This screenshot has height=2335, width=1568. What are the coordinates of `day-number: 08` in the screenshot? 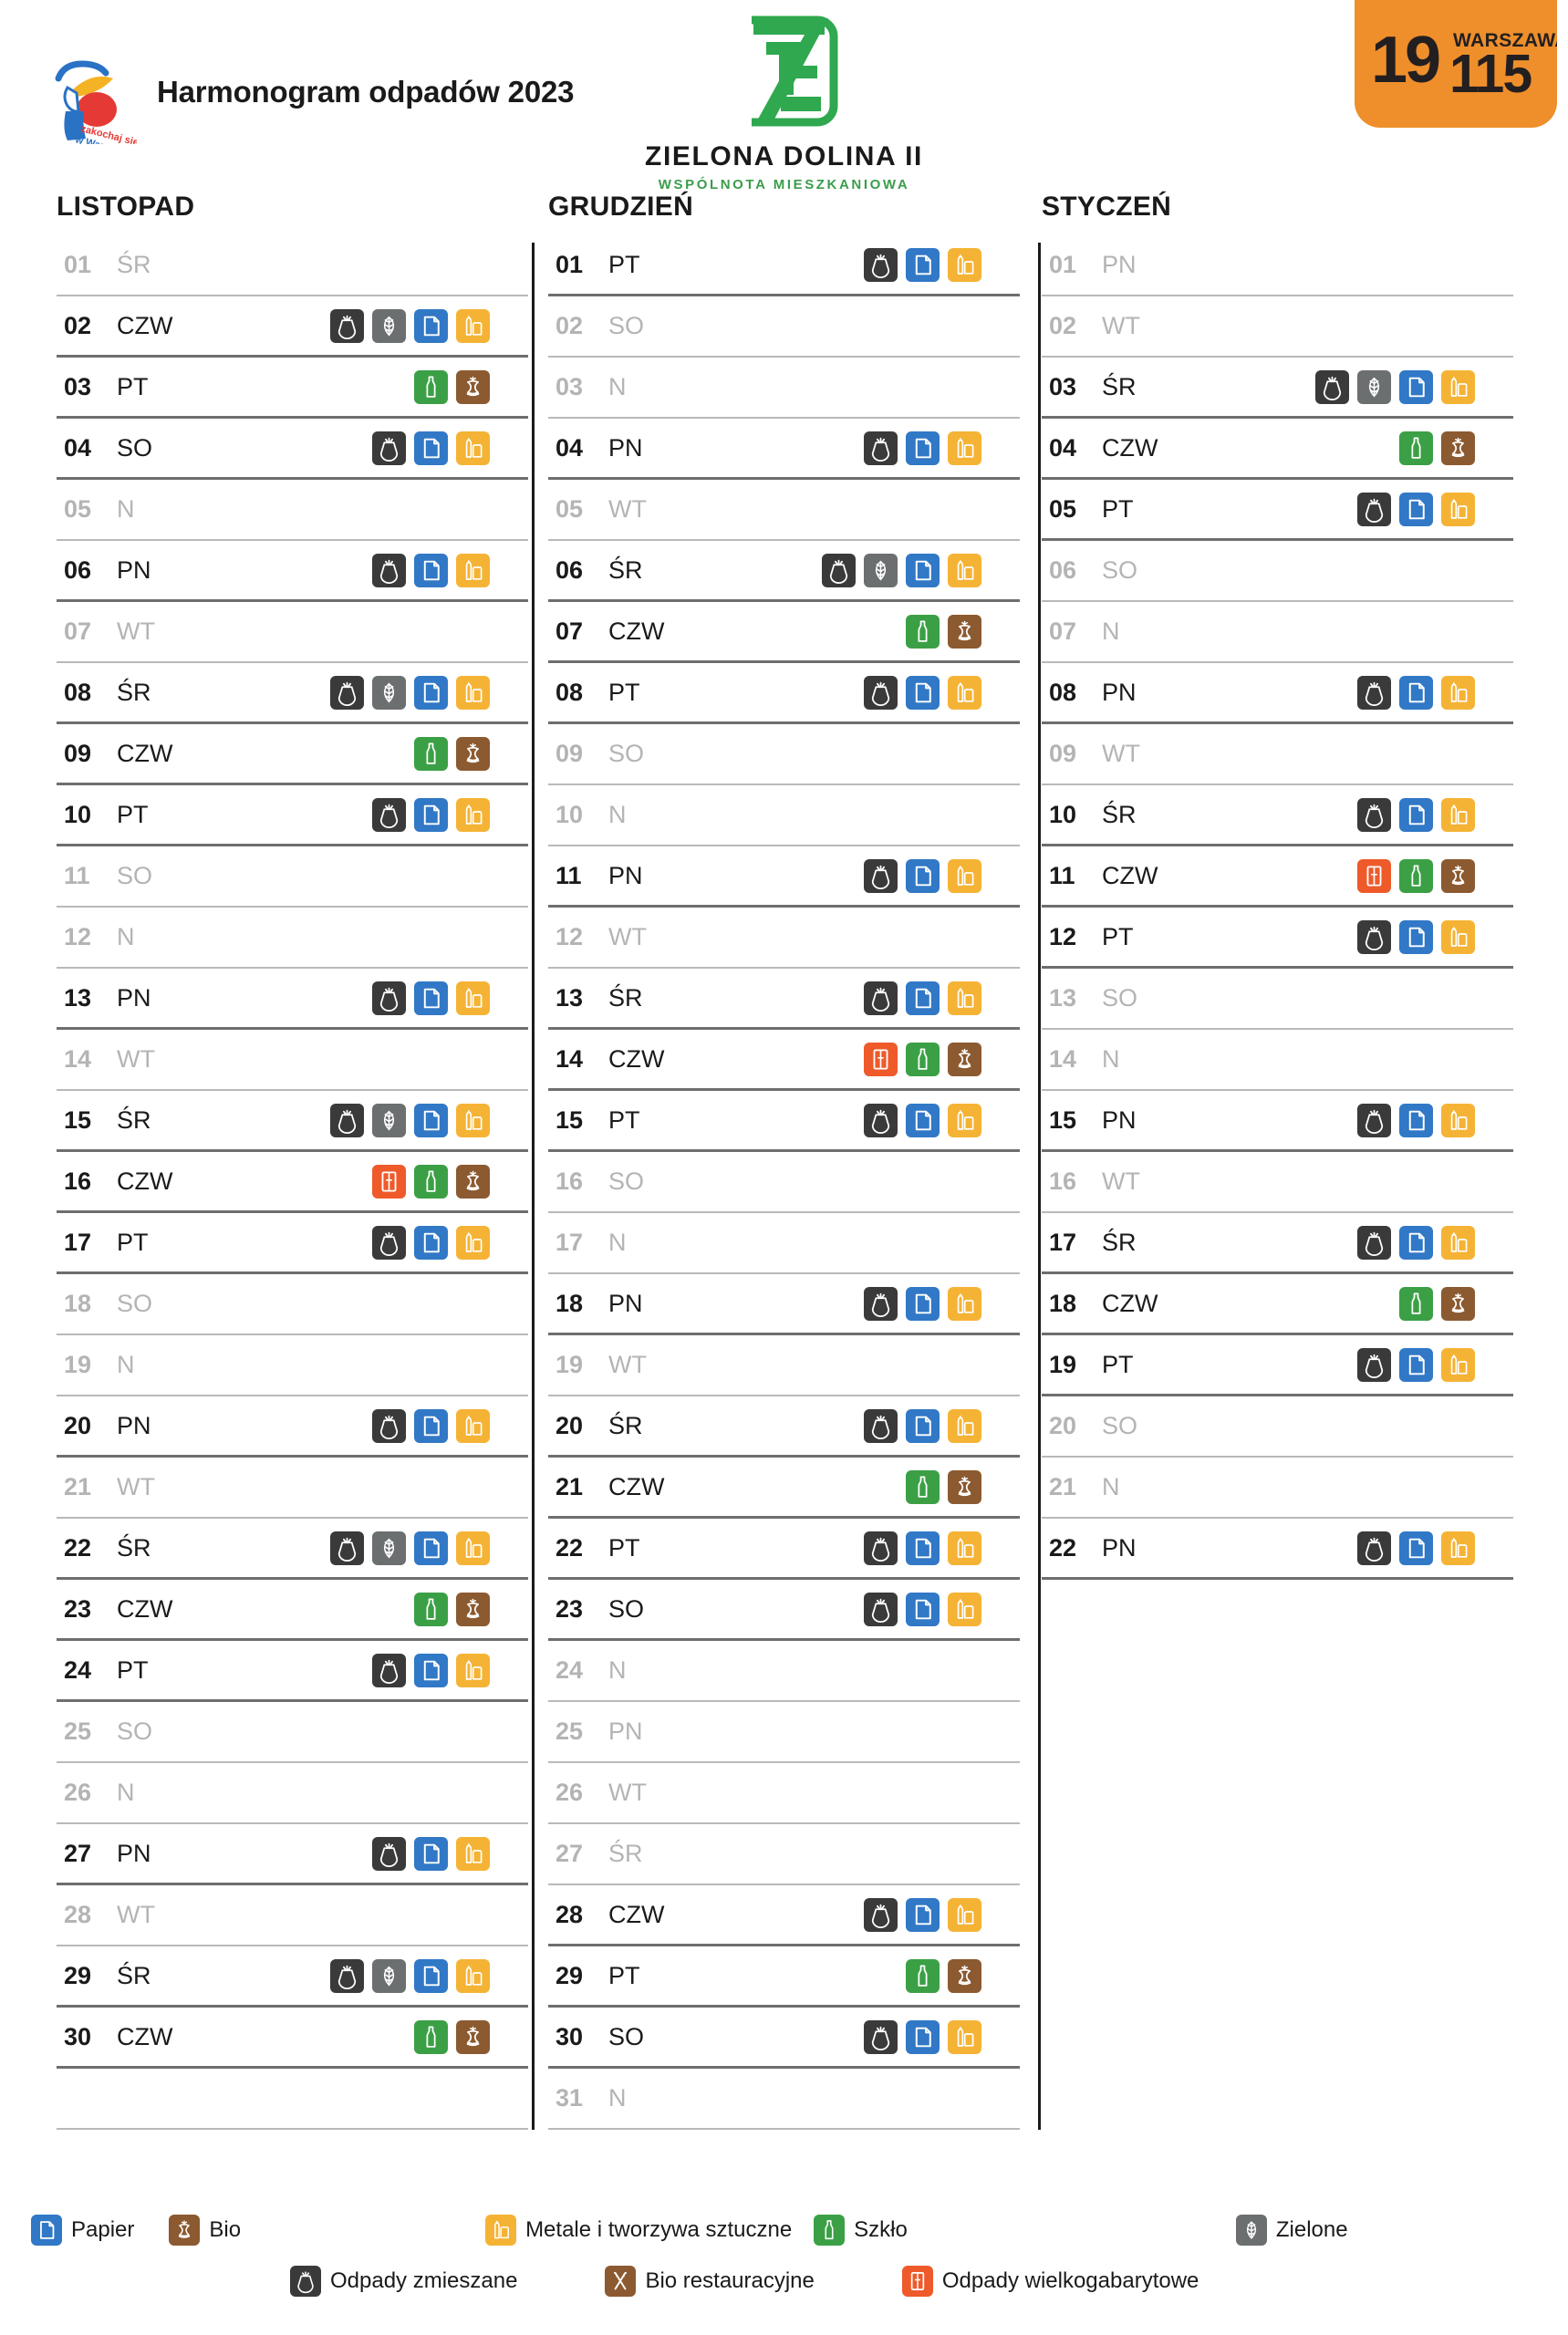 It's located at (78, 692).